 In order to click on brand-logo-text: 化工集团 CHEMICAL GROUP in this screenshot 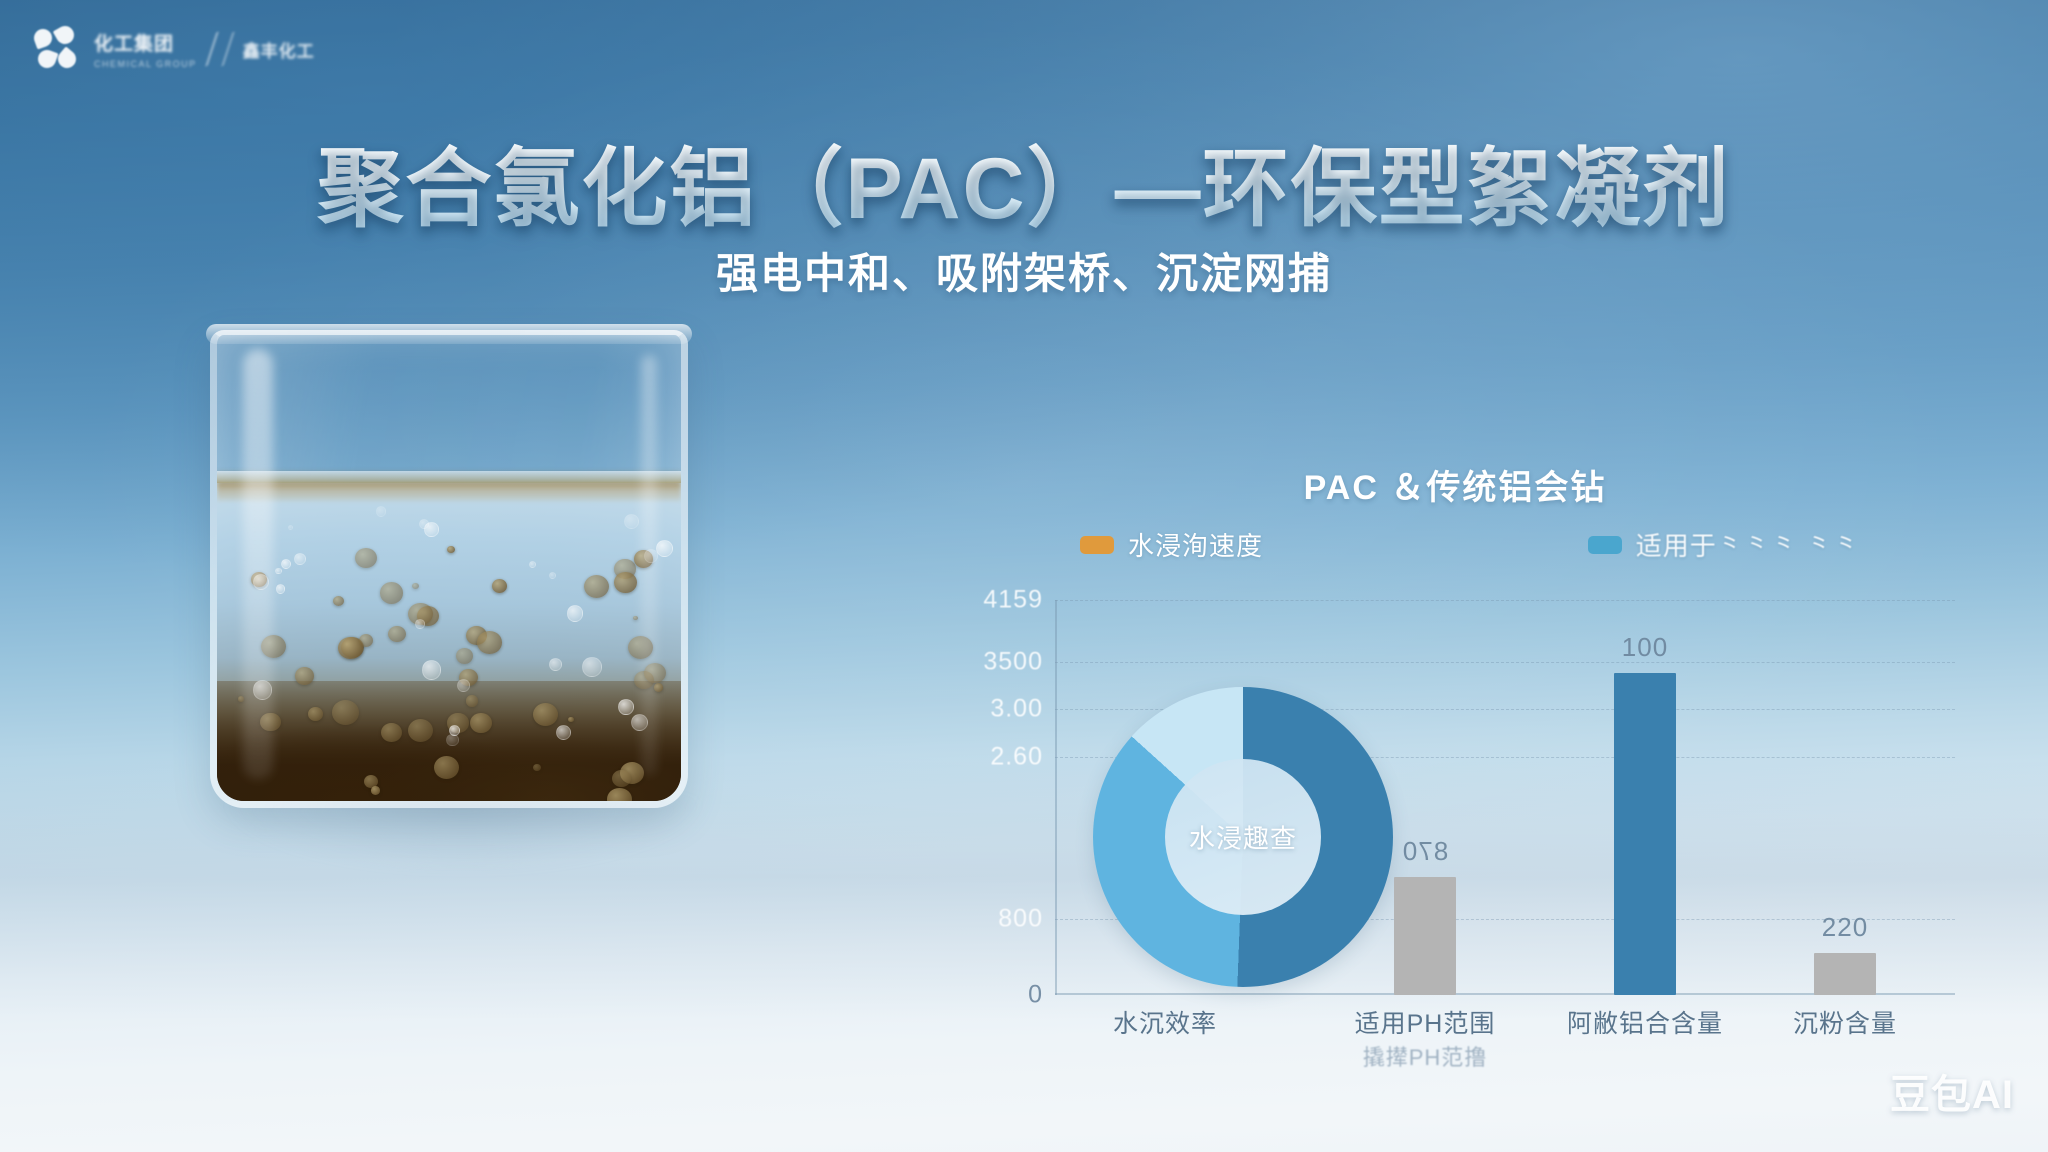, I will do `click(145, 49)`.